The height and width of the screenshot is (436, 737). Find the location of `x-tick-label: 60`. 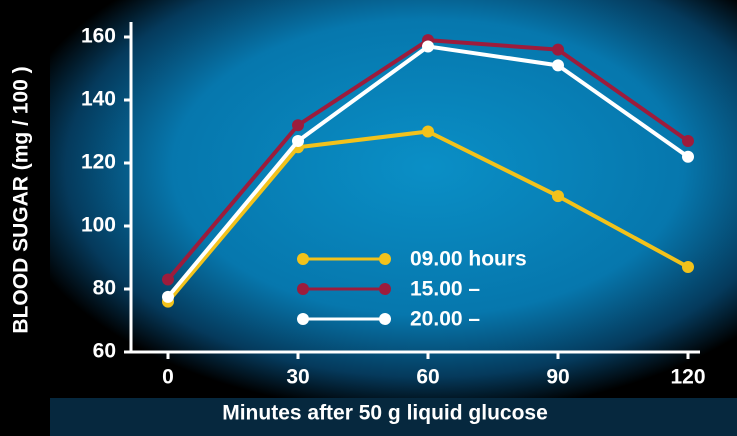

x-tick-label: 60 is located at coordinates (427, 377).